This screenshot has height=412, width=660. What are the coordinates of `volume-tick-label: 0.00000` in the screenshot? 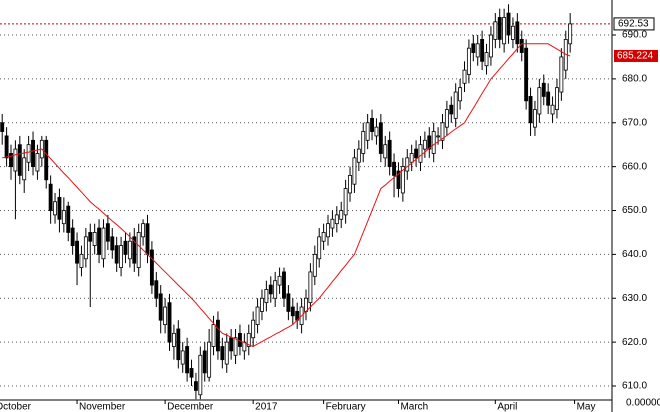 It's located at (643, 403).